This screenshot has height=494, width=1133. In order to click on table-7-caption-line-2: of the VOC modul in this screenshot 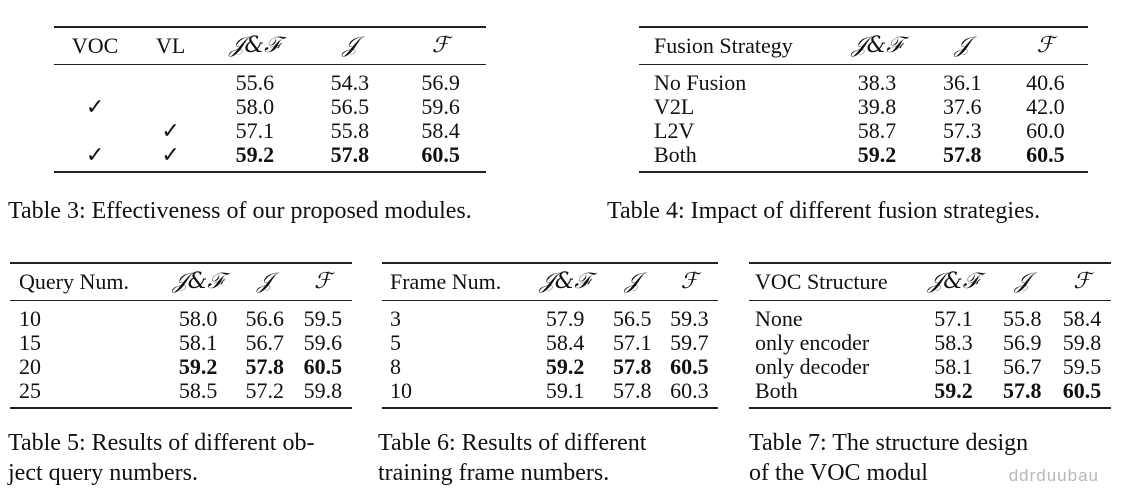, I will do `click(838, 473)`.